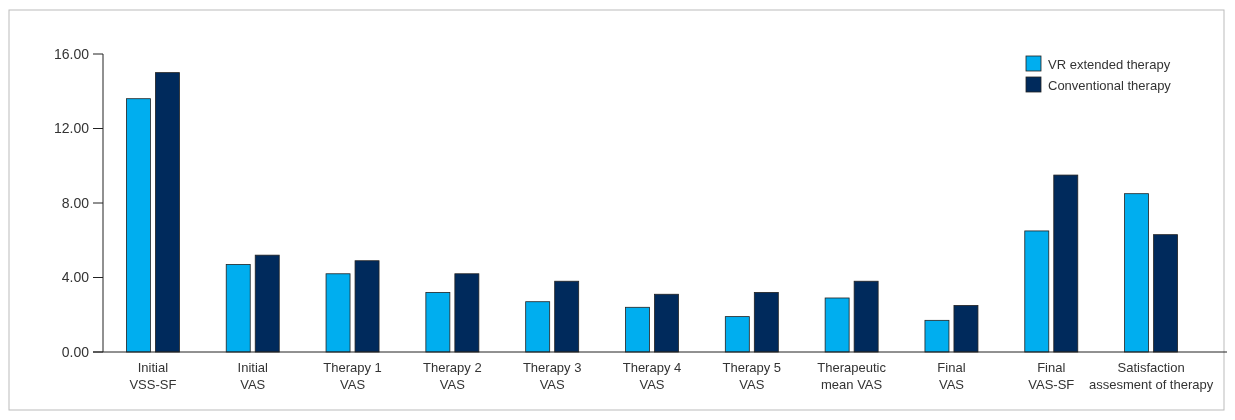 The width and height of the screenshot is (1235, 420). Describe the element at coordinates (75, 202) in the screenshot. I see `y-tick-label: 8.00` at that location.